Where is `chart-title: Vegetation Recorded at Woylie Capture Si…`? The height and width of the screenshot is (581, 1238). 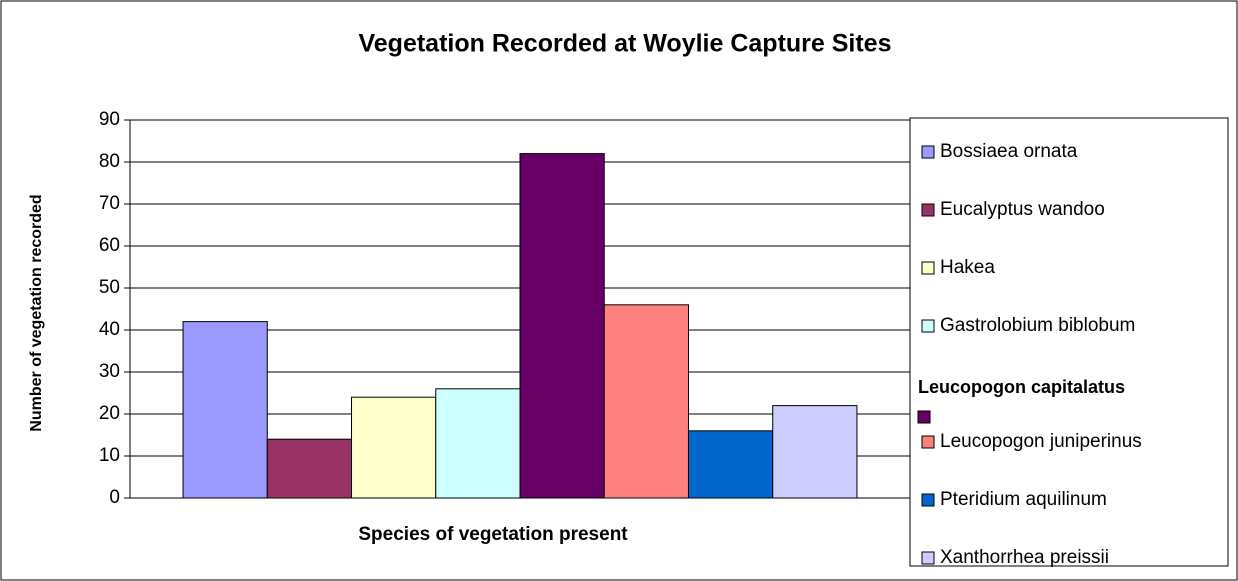
chart-title: Vegetation Recorded at Woylie Capture Si… is located at coordinates (624, 44).